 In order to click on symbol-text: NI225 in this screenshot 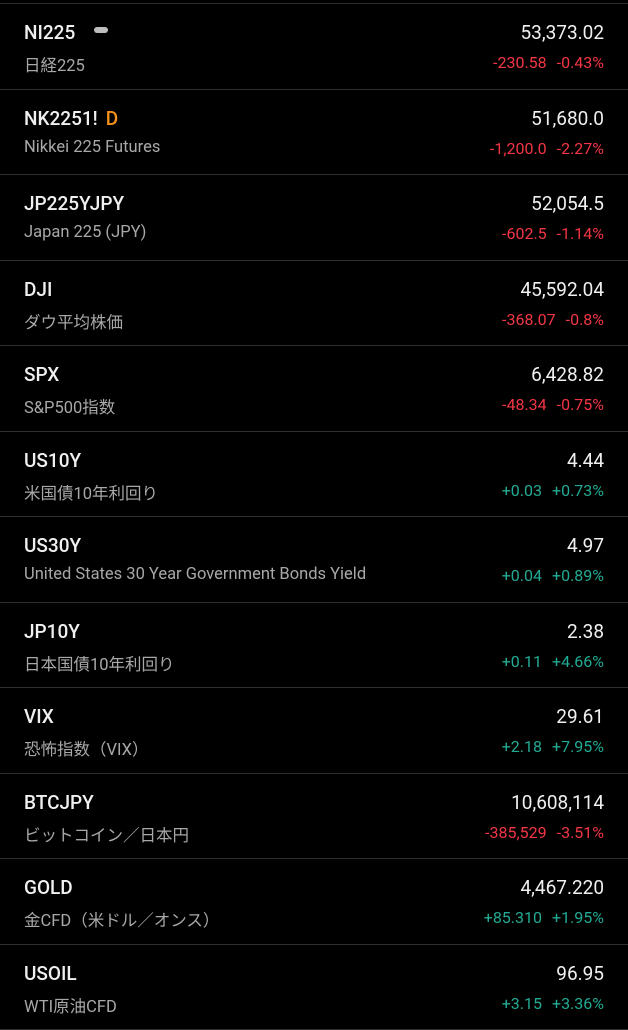, I will do `click(49, 32)`.